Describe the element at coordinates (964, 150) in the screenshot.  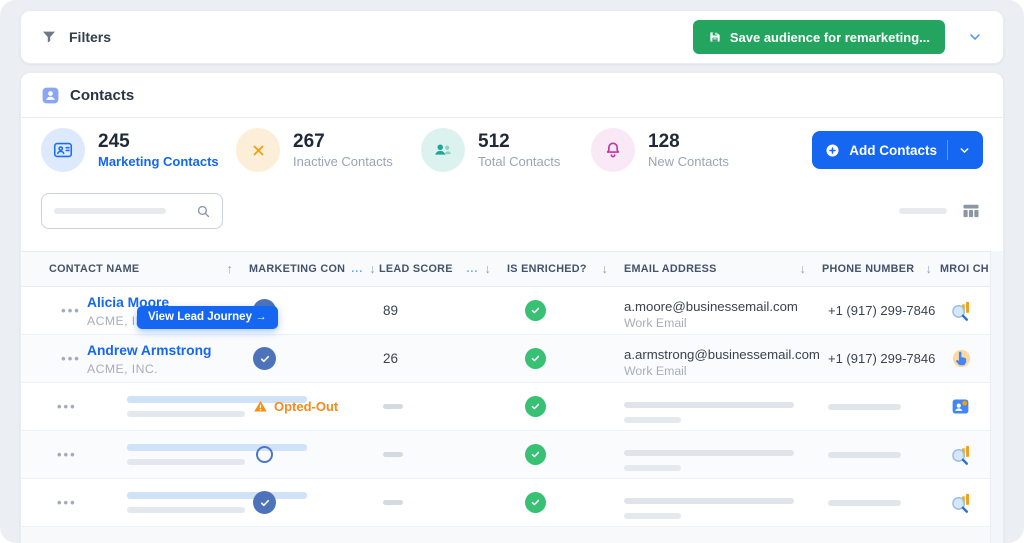
I see `add-contacts-dropdown-chevron-icon` at that location.